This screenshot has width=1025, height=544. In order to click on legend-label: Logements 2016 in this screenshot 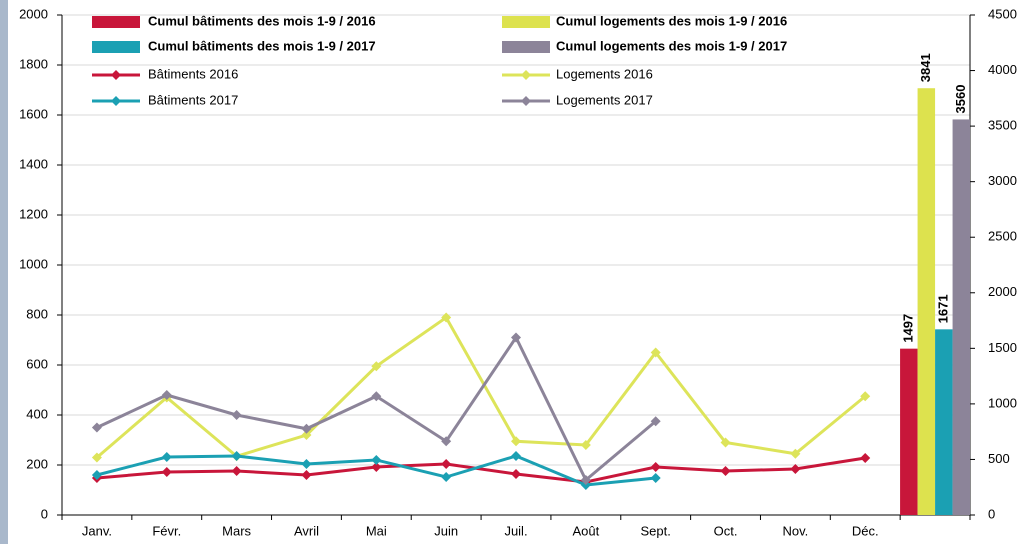, I will do `click(604, 73)`.